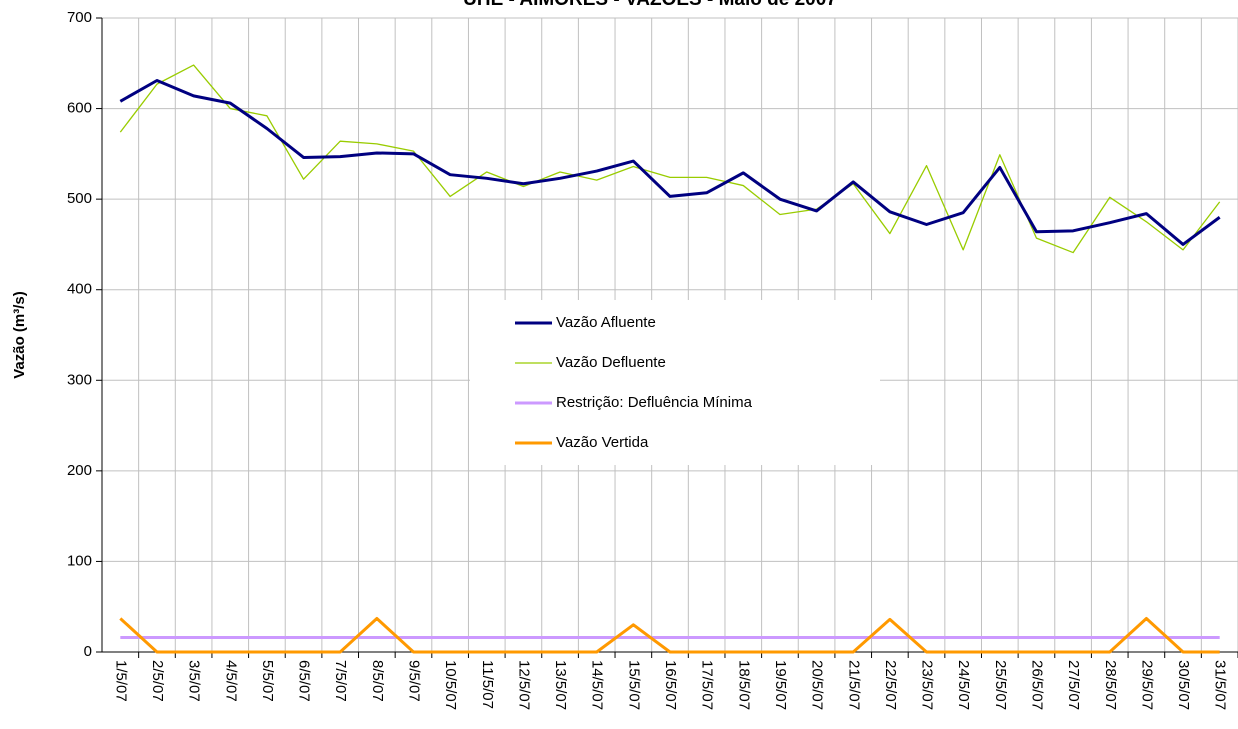 The height and width of the screenshot is (729, 1238). What do you see at coordinates (606, 322) in the screenshot?
I see `legend-label: Vazão Afluente` at bounding box center [606, 322].